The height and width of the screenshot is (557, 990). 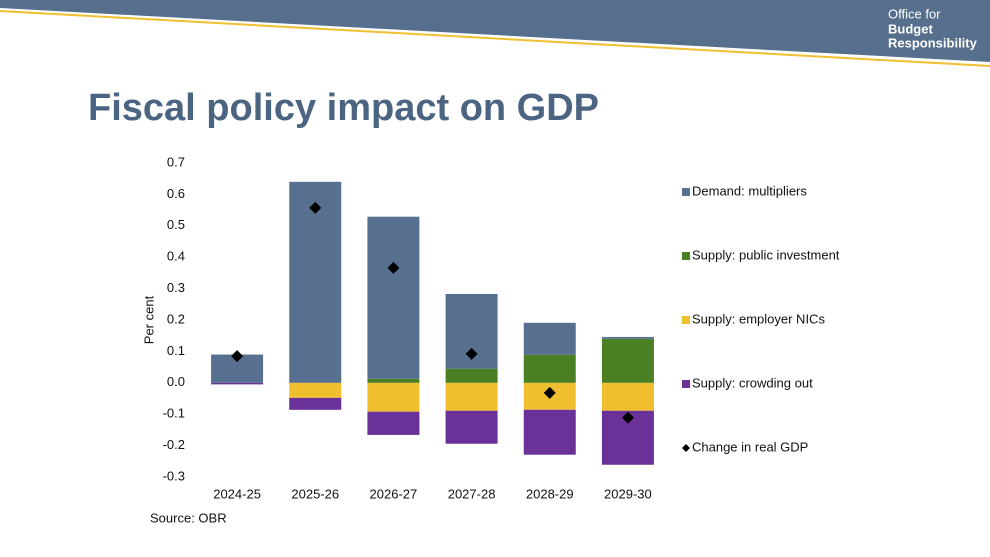 I want to click on y-tick-label: -0.2, so click(x=174, y=444).